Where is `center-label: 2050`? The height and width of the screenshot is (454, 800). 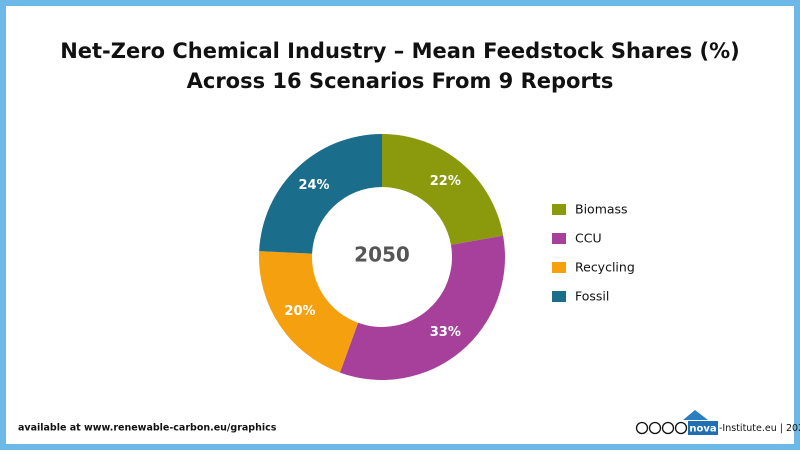
center-label: 2050 is located at coordinates (382, 255).